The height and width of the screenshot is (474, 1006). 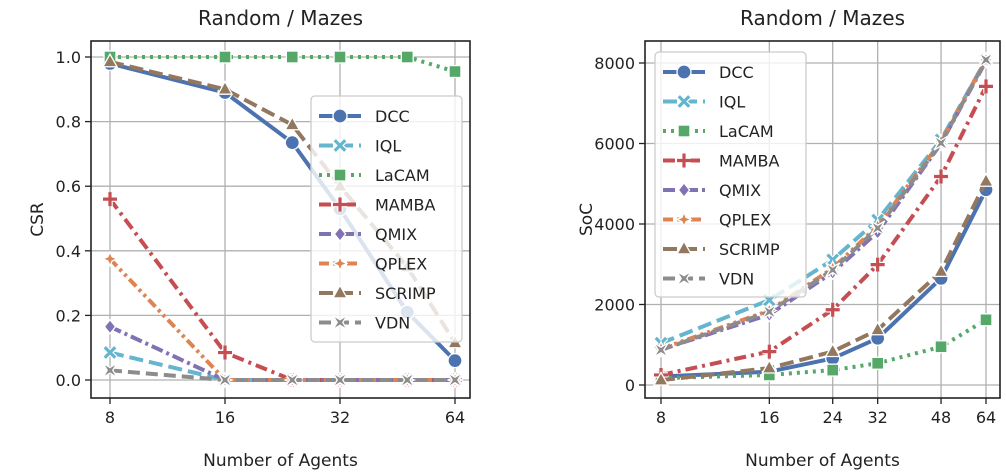 What do you see at coordinates (377, 293) in the screenshot?
I see `legend-item-scrimp: SCRIMP` at bounding box center [377, 293].